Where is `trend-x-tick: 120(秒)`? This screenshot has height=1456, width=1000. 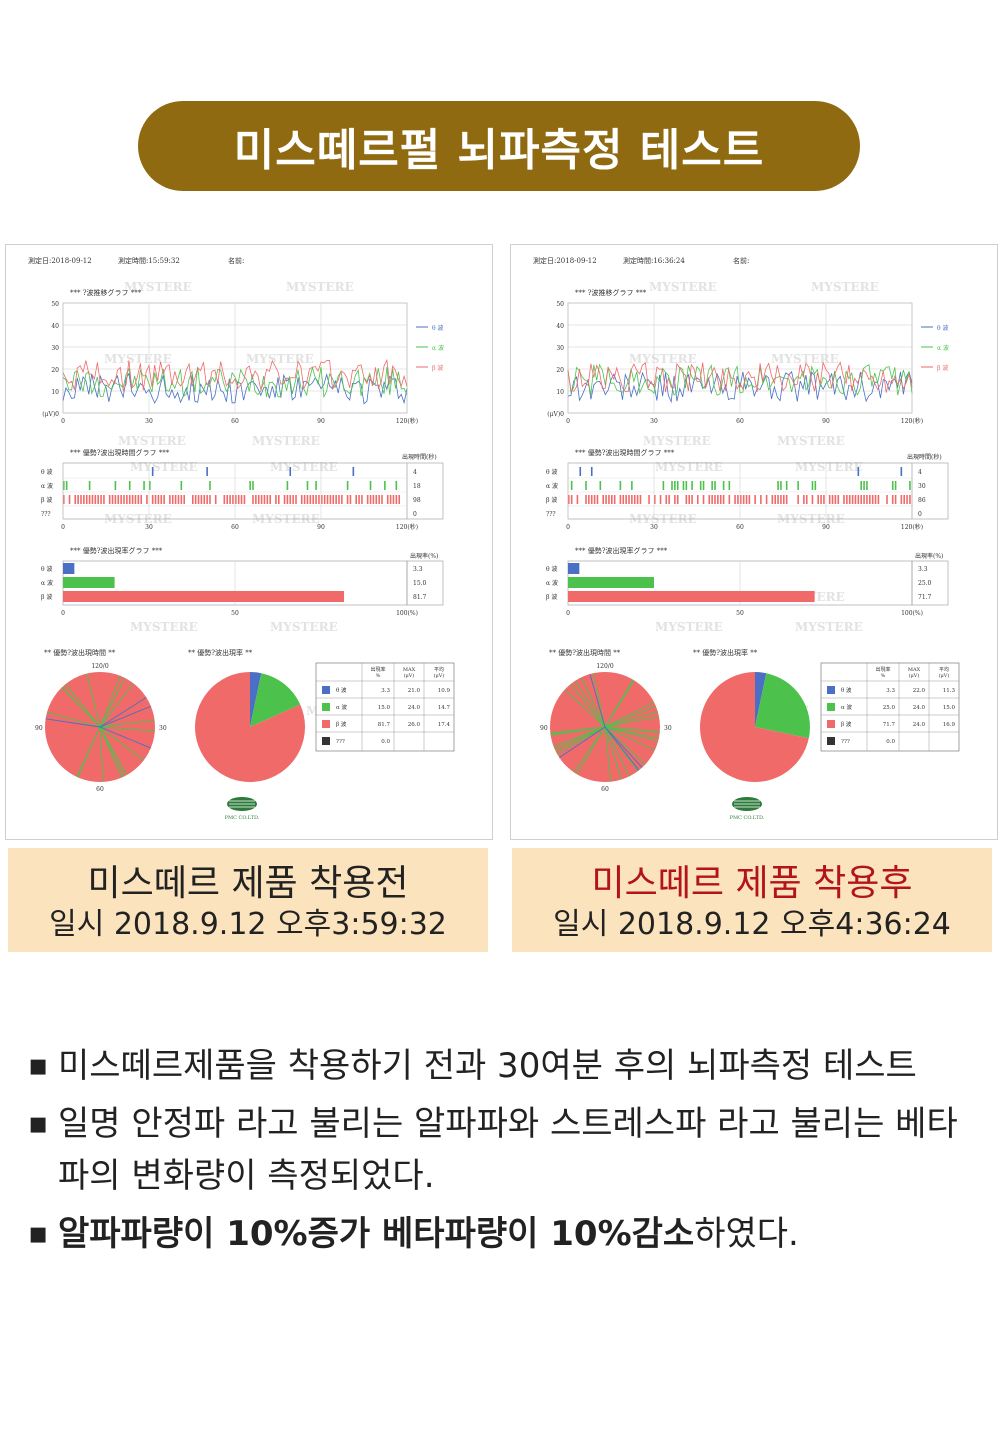
trend-x-tick: 120(秒) is located at coordinates (407, 421).